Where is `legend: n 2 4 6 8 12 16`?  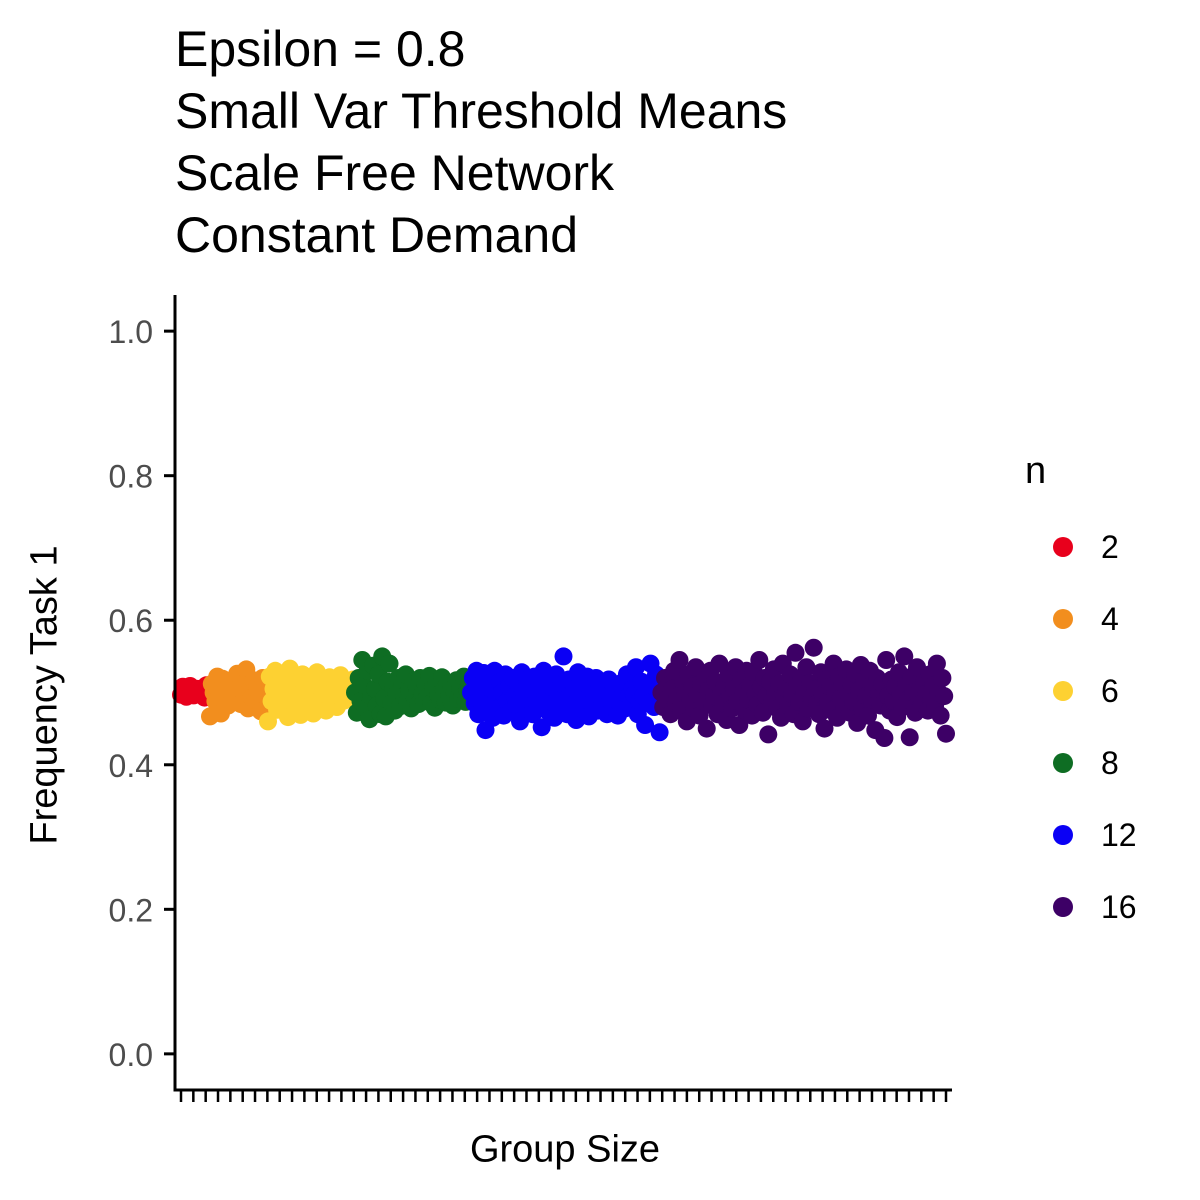 legend: n 2 4 6 8 12 16 is located at coordinates (1081, 696).